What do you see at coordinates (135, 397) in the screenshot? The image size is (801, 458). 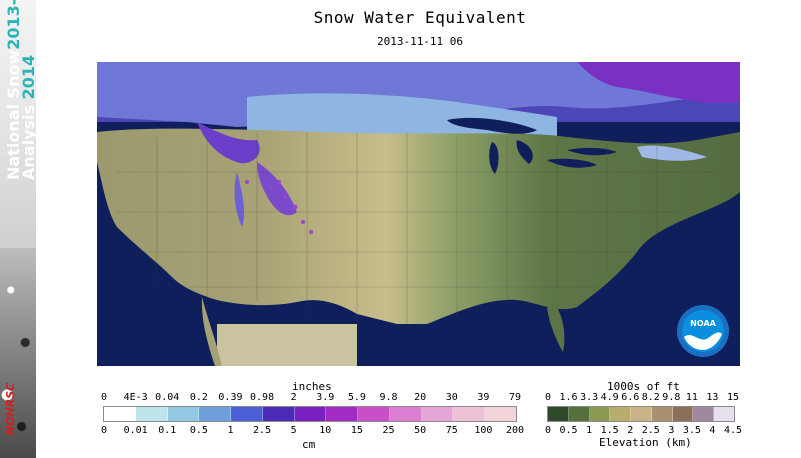 I see `swe_legend-top-label: 4E-3` at bounding box center [135, 397].